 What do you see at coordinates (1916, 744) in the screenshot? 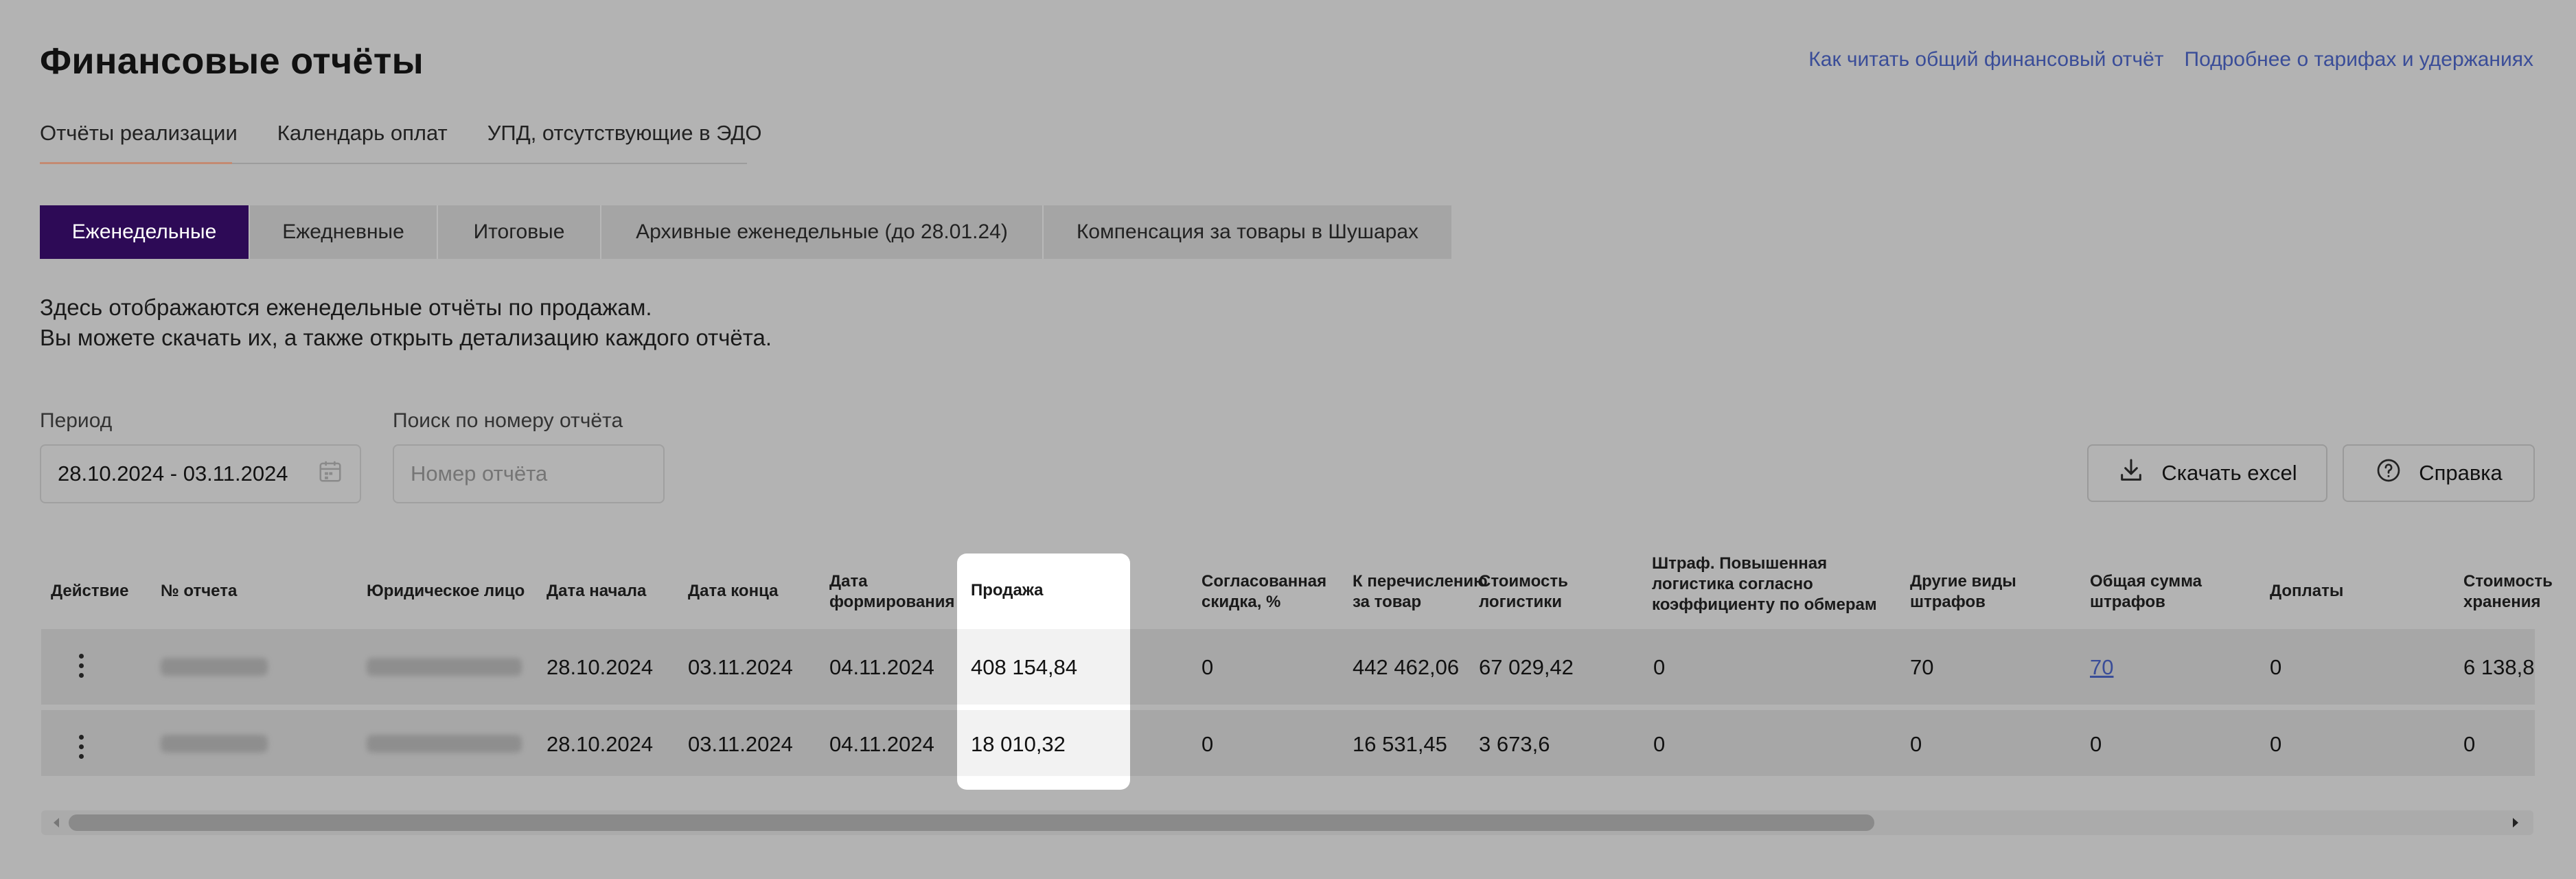
I see `cell-other-fines: 0` at bounding box center [1916, 744].